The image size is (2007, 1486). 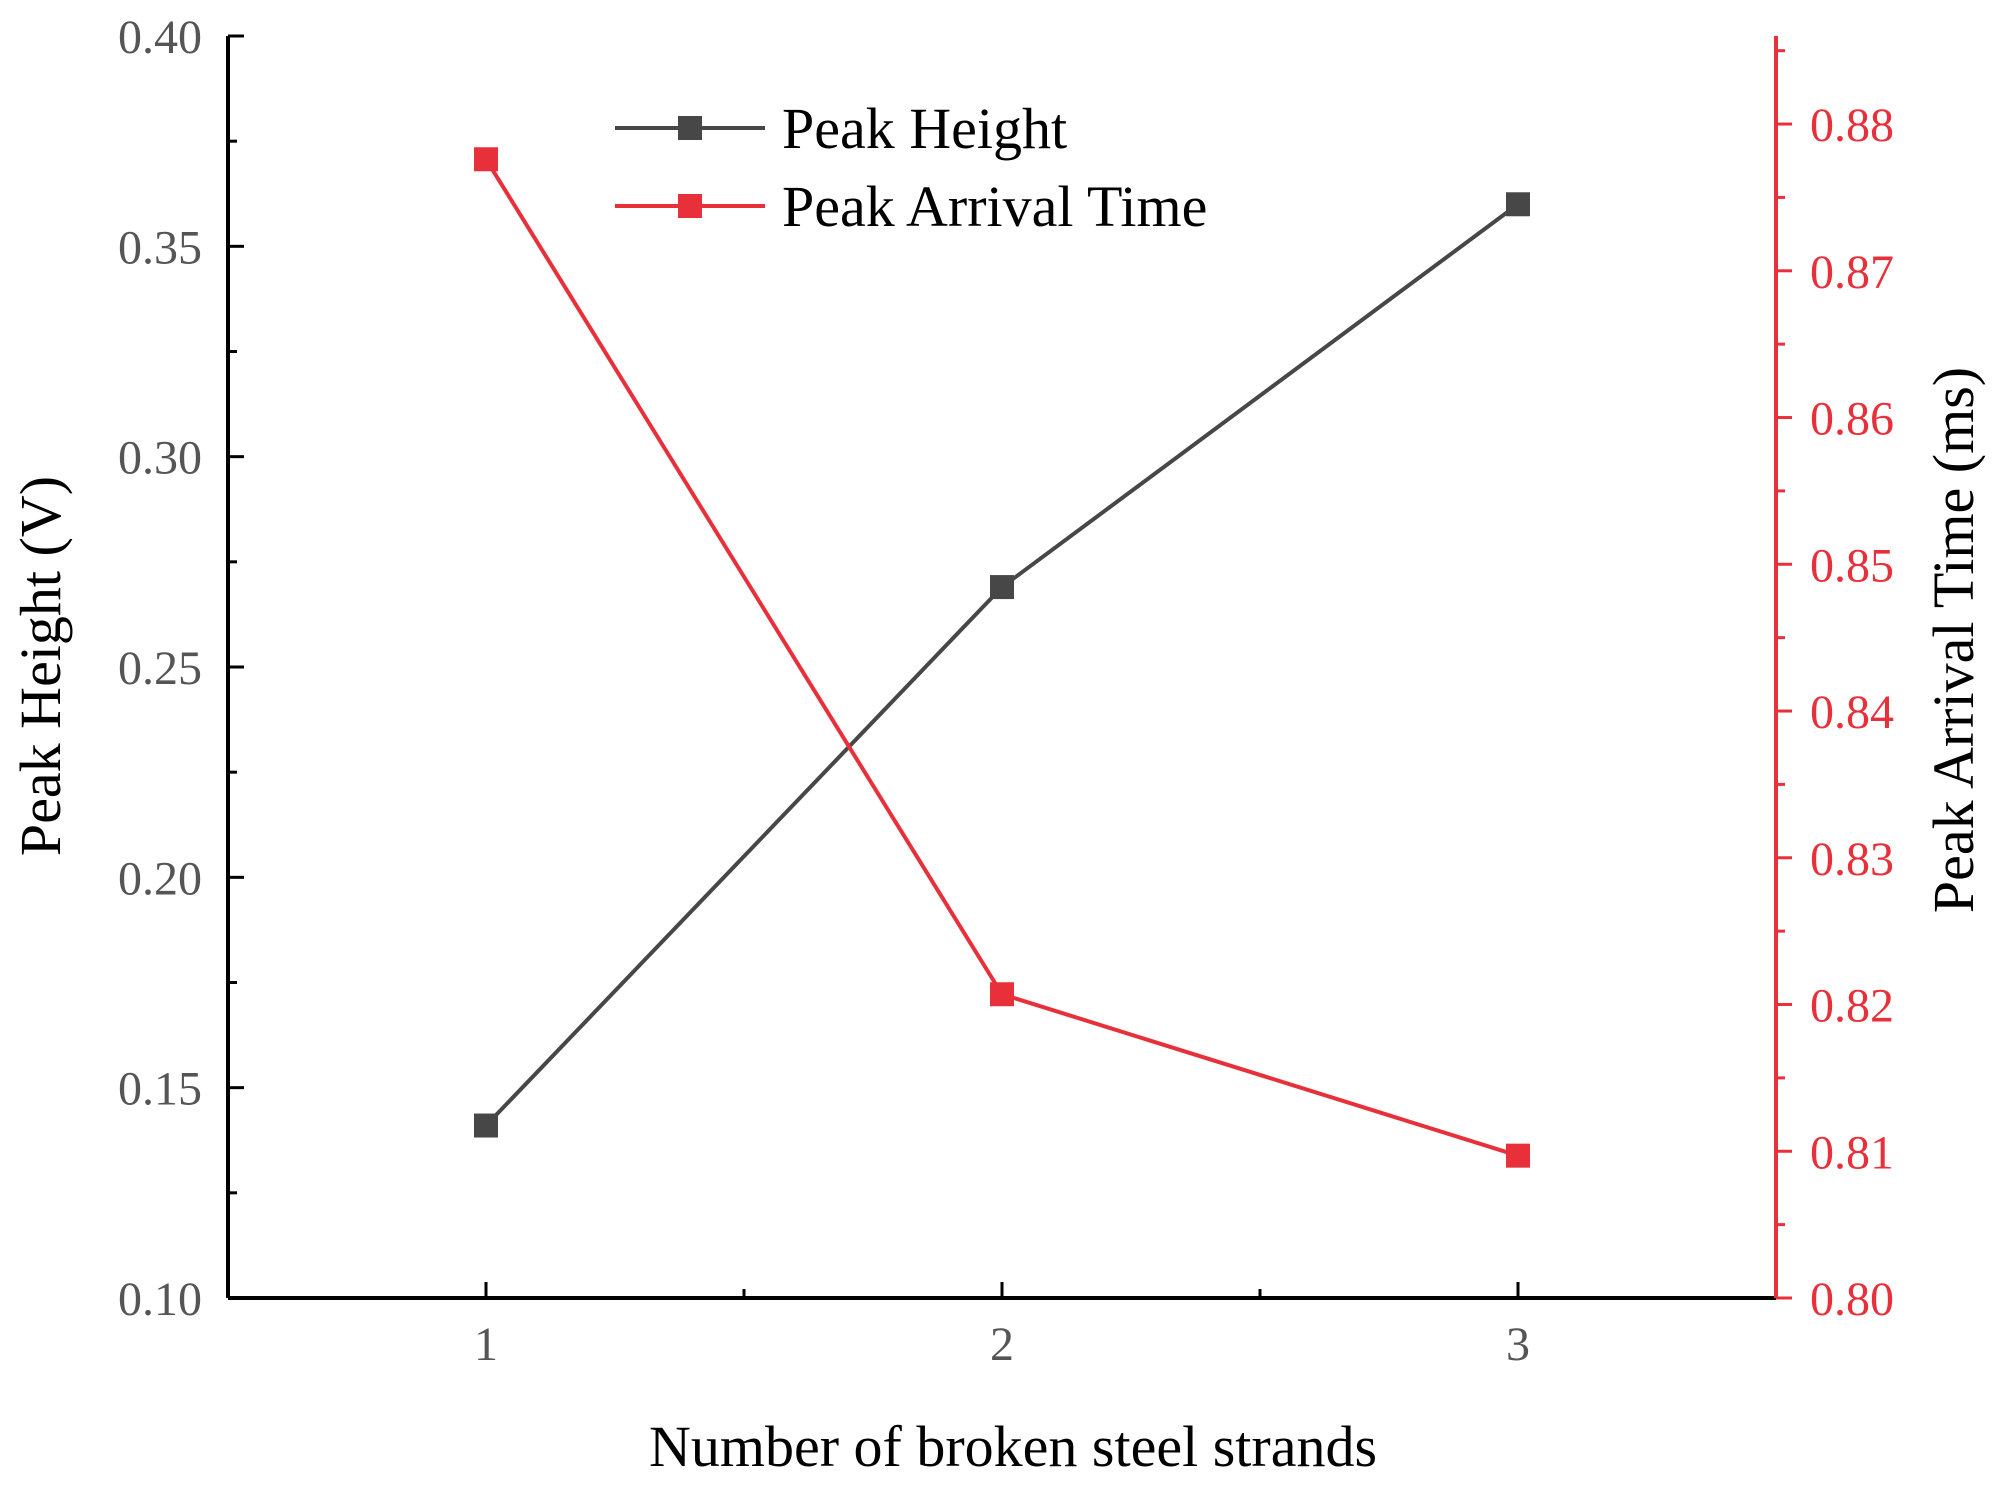 What do you see at coordinates (924, 128) in the screenshot?
I see `legend-label-series-peak-height: Peak Height` at bounding box center [924, 128].